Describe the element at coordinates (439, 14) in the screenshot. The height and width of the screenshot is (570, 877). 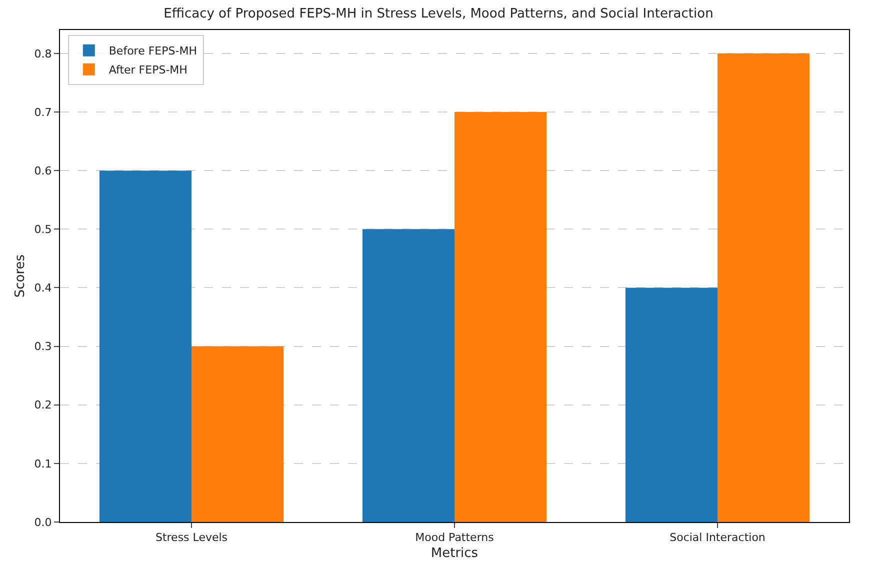
I see `chart-title: Efficacy of Proposed FEPS-MH in Stress Levels, Mood Patterns, and Social Interaction` at that location.